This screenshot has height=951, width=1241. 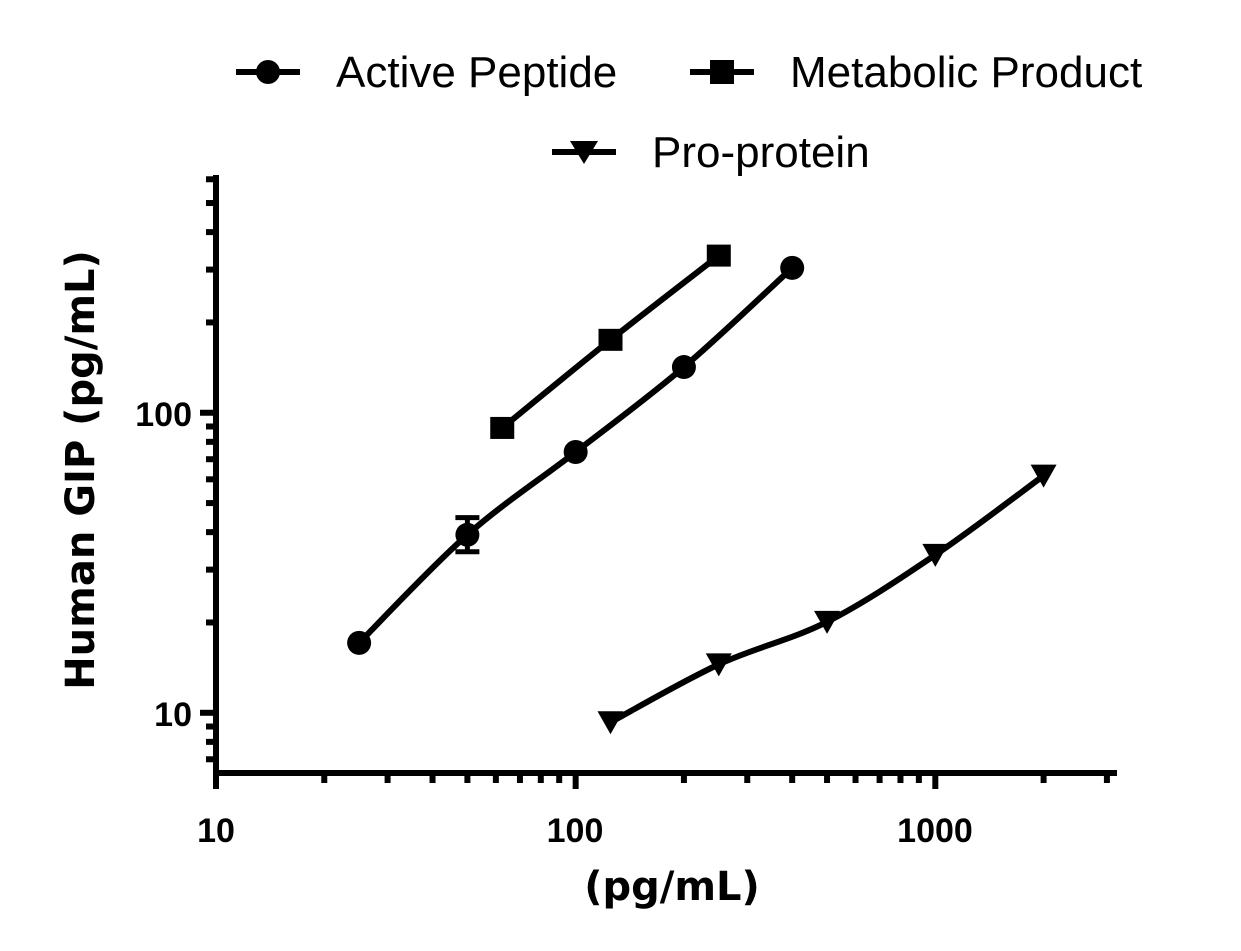 I want to click on legend-item-active-peptide: Active Peptide, so click(x=426, y=72).